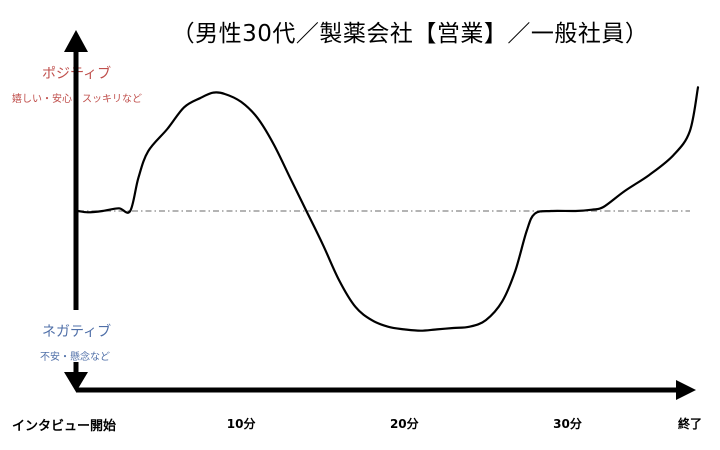  What do you see at coordinates (76, 41) in the screenshot?
I see `y-axis-up-arrow-icon` at bounding box center [76, 41].